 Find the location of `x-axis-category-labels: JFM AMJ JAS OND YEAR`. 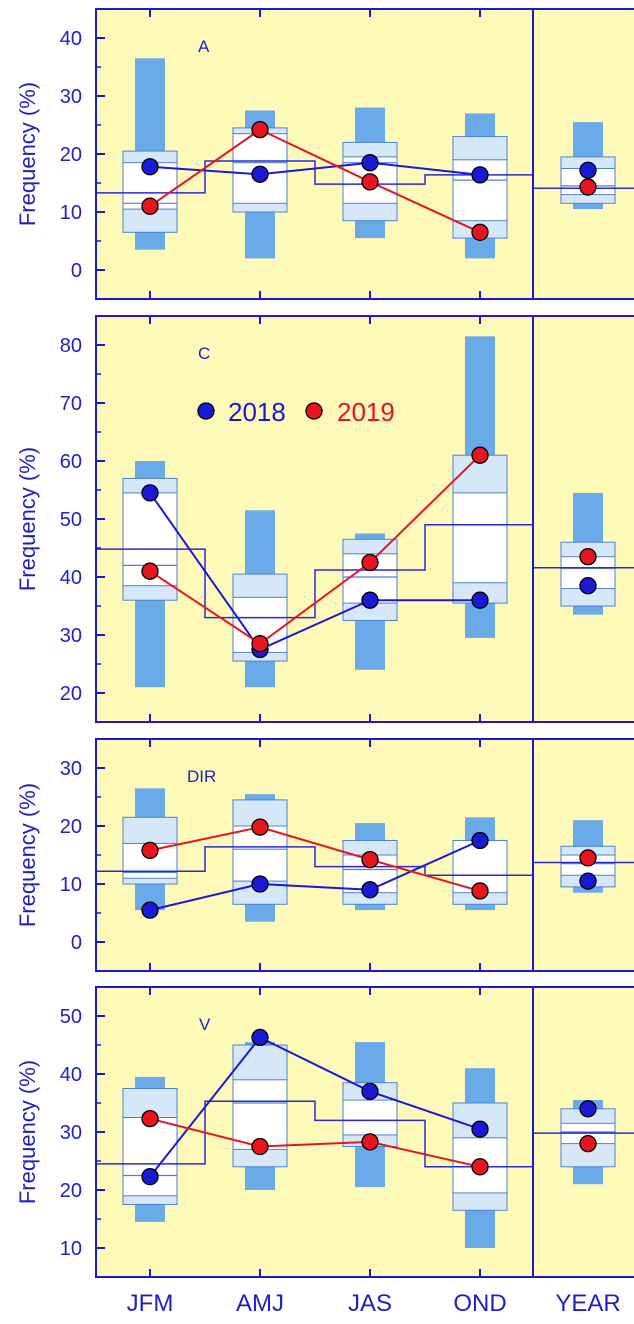

x-axis-category-labels: JFM AMJ JAS OND YEAR is located at coordinates (374, 1303).